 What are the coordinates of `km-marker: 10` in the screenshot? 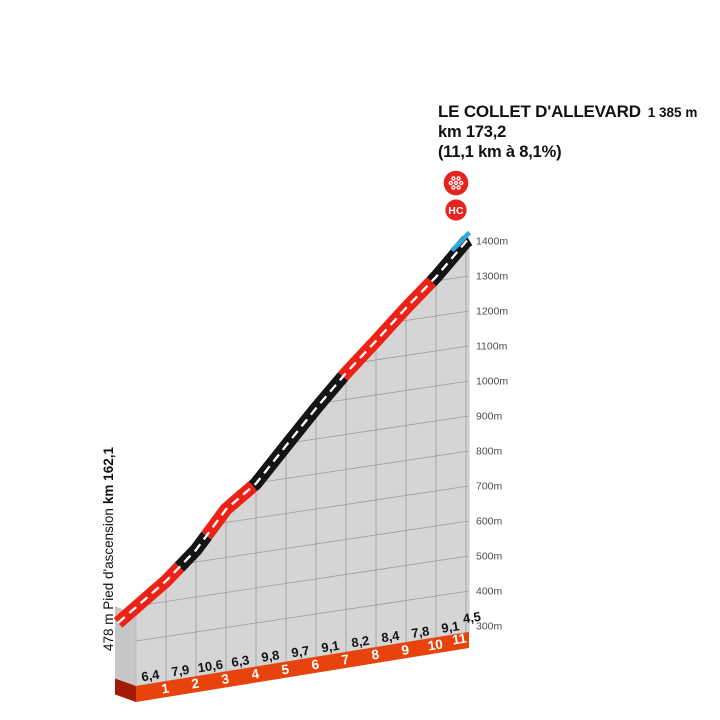 It's located at (435, 644).